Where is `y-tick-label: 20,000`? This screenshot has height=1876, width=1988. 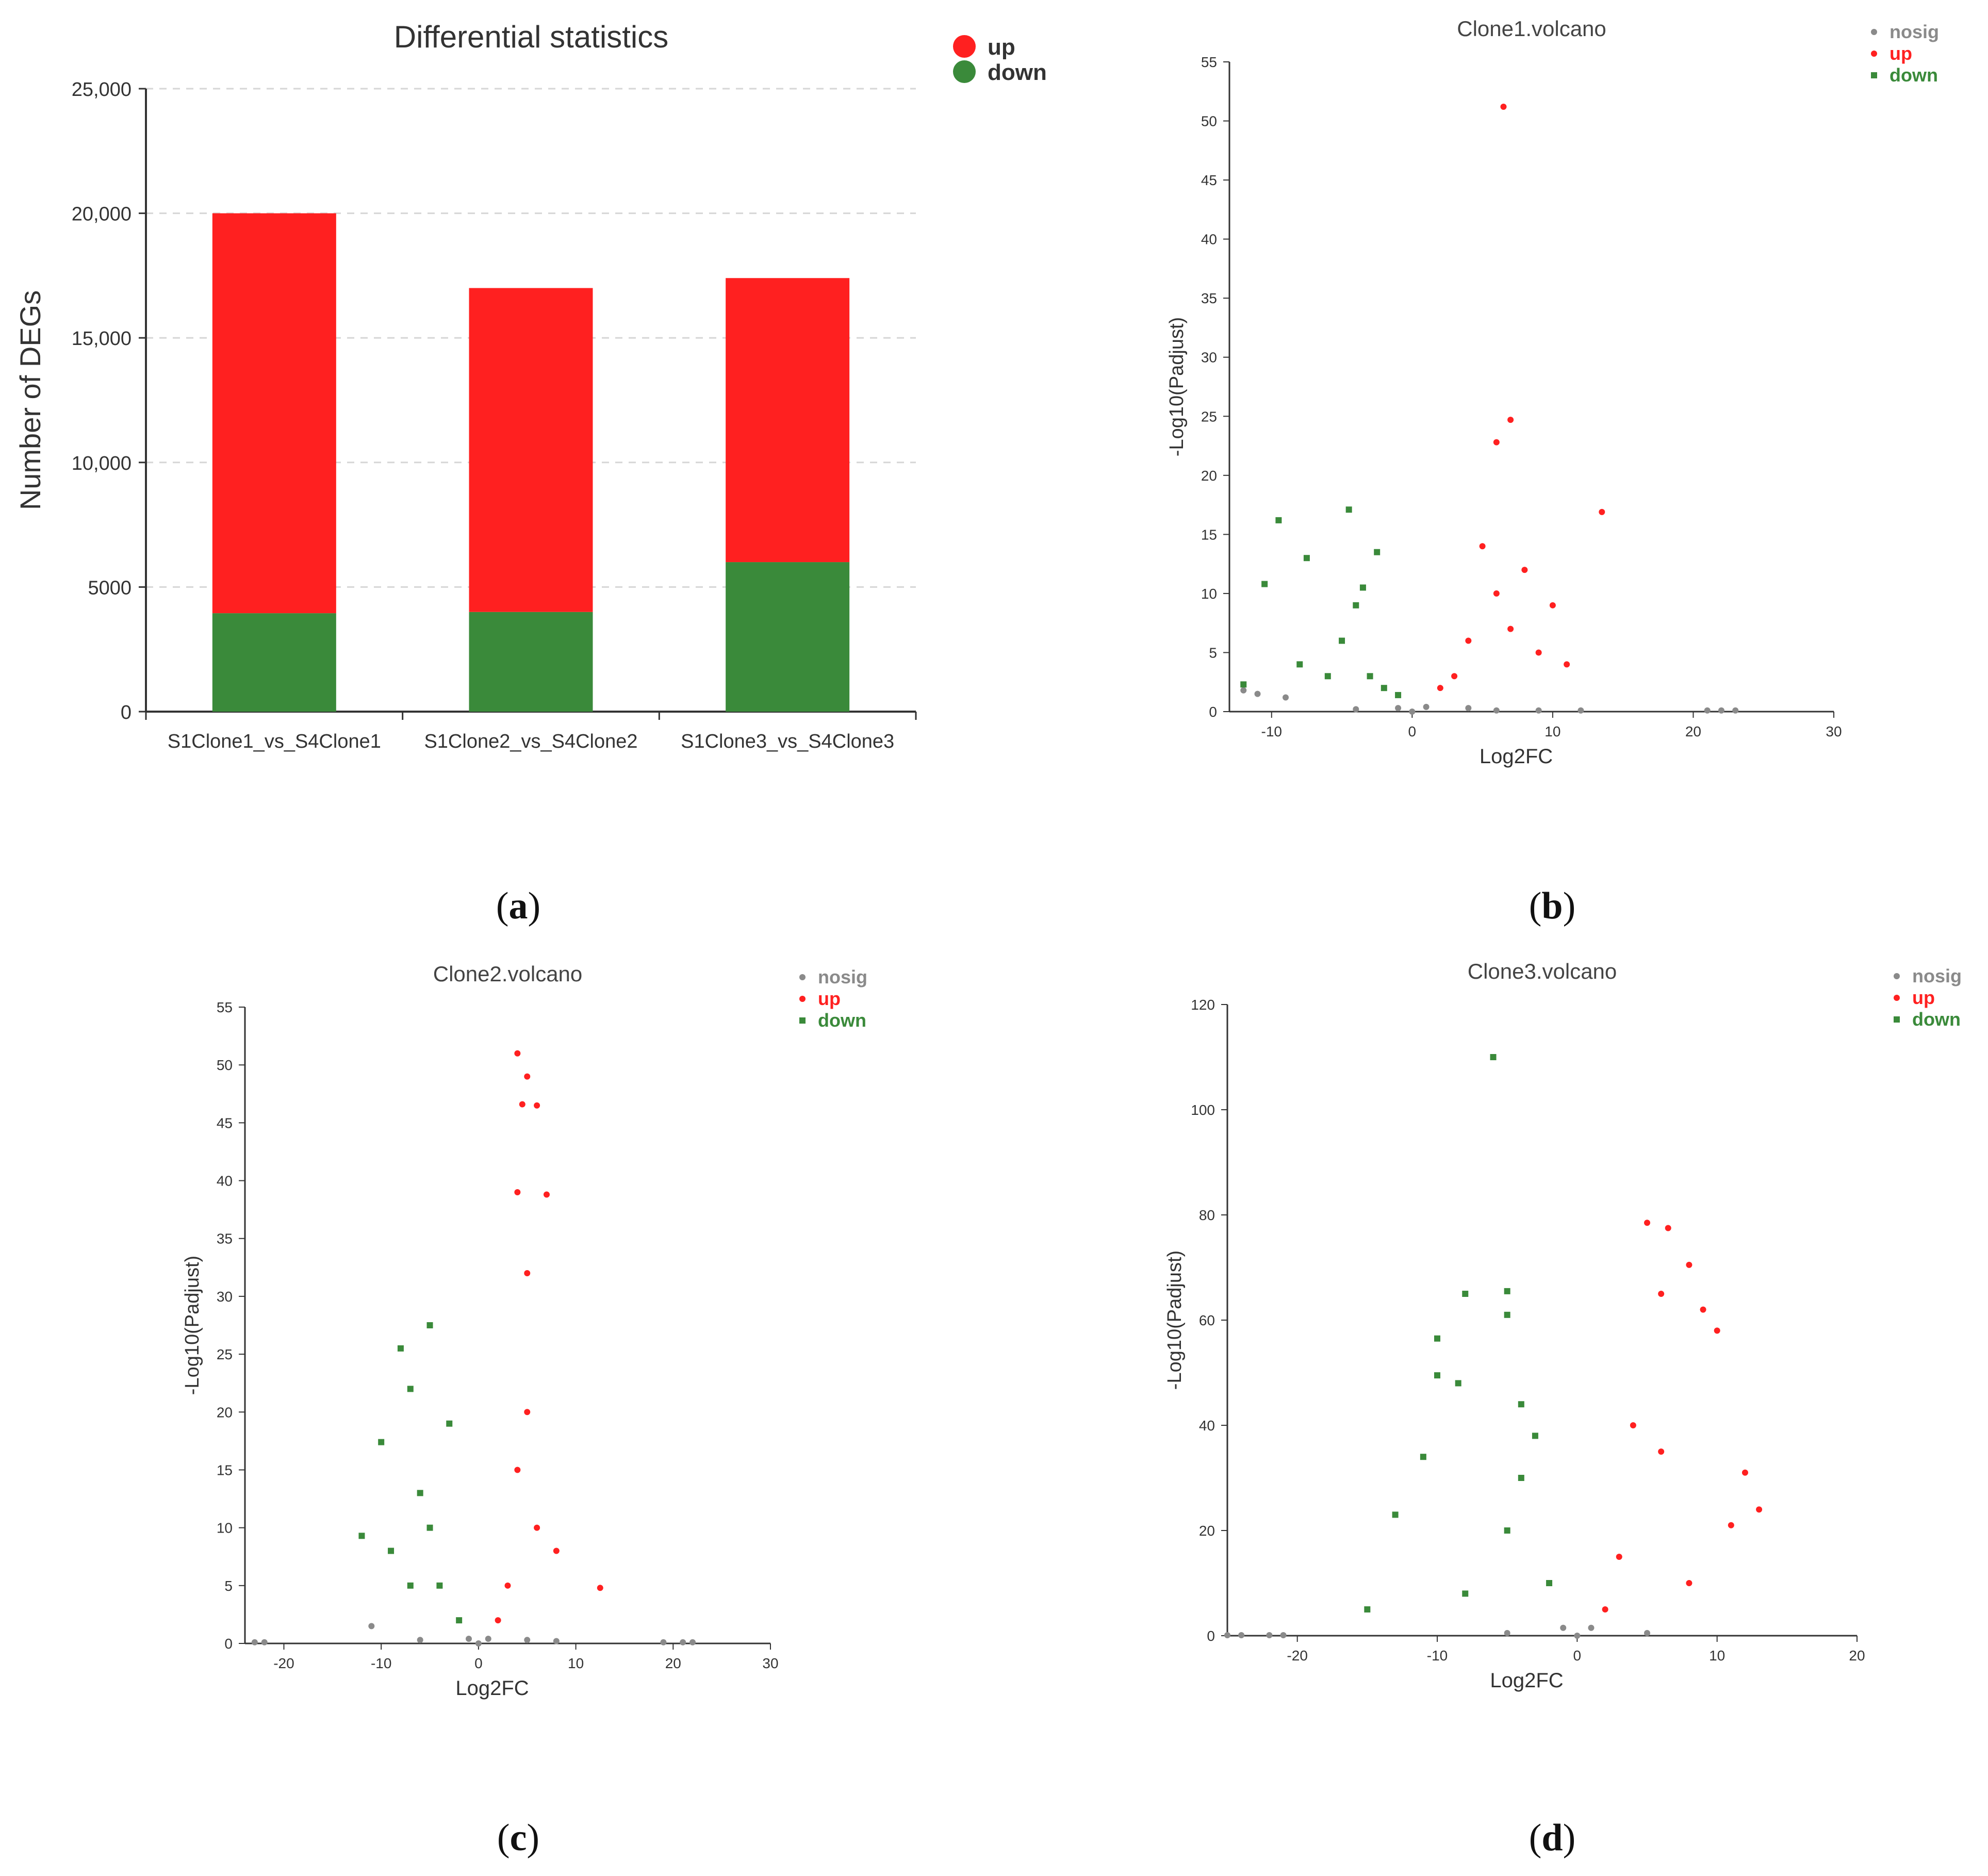 y-tick-label: 20,000 is located at coordinates (102, 214).